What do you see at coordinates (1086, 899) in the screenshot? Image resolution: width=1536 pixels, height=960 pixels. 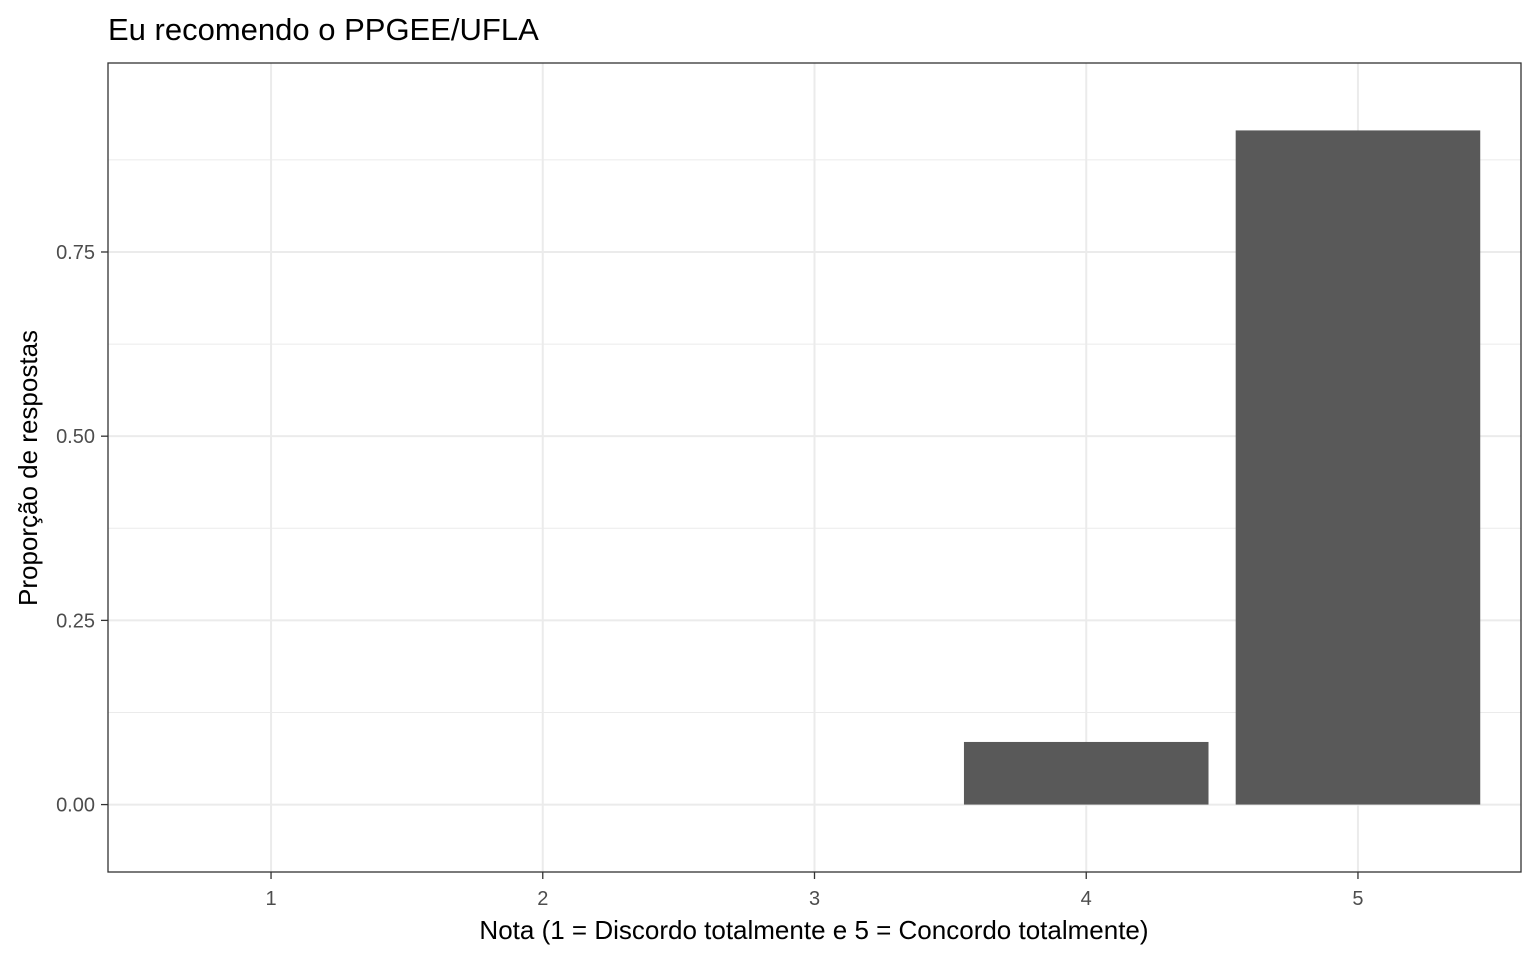 I see `x-tick-label: 4` at bounding box center [1086, 899].